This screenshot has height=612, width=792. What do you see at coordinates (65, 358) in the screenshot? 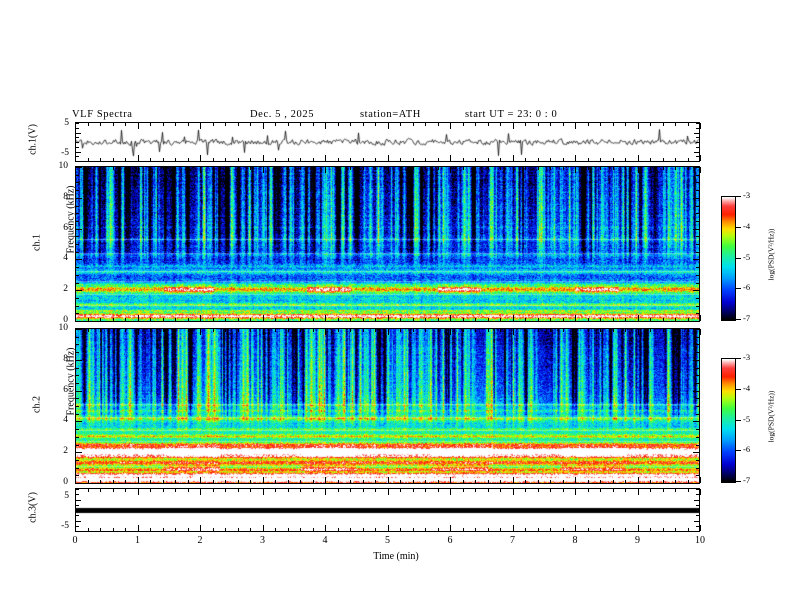
I see `ch2_spec-ytick-8: 8` at bounding box center [65, 358].